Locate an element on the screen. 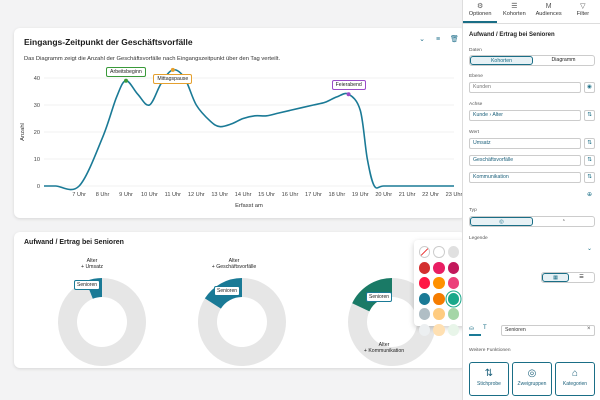 Image resolution: width=600 pixels, height=400 pixels. donut-1-tag: Senioren is located at coordinates (87, 285).